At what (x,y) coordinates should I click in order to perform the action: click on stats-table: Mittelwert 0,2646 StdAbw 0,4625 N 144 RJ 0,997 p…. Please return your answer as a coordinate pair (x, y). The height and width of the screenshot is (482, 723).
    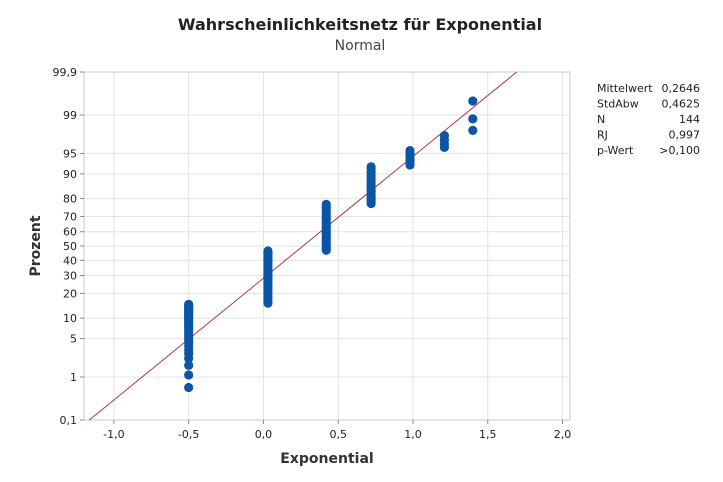
    Looking at the image, I should click on (648, 119).